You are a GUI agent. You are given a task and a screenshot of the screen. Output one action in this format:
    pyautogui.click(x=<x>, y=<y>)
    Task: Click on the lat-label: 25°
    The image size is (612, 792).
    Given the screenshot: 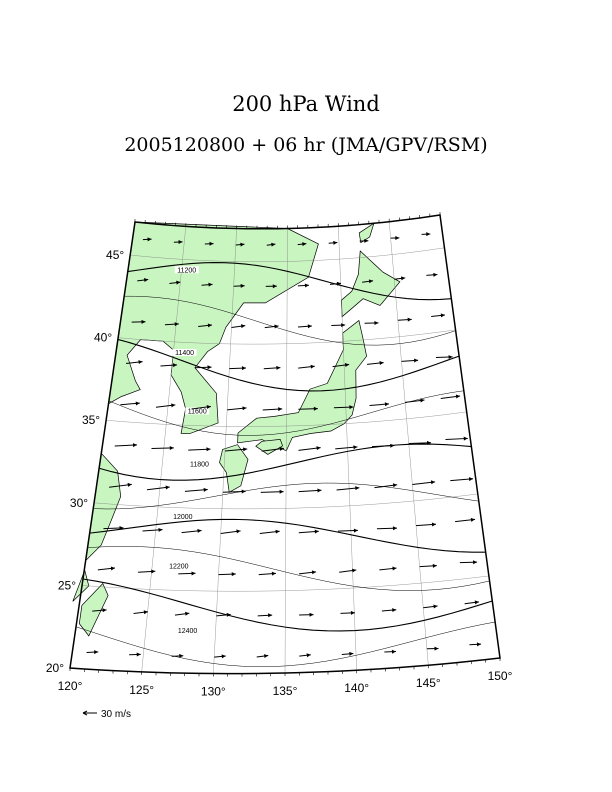 What is the action you would take?
    pyautogui.click(x=67, y=585)
    